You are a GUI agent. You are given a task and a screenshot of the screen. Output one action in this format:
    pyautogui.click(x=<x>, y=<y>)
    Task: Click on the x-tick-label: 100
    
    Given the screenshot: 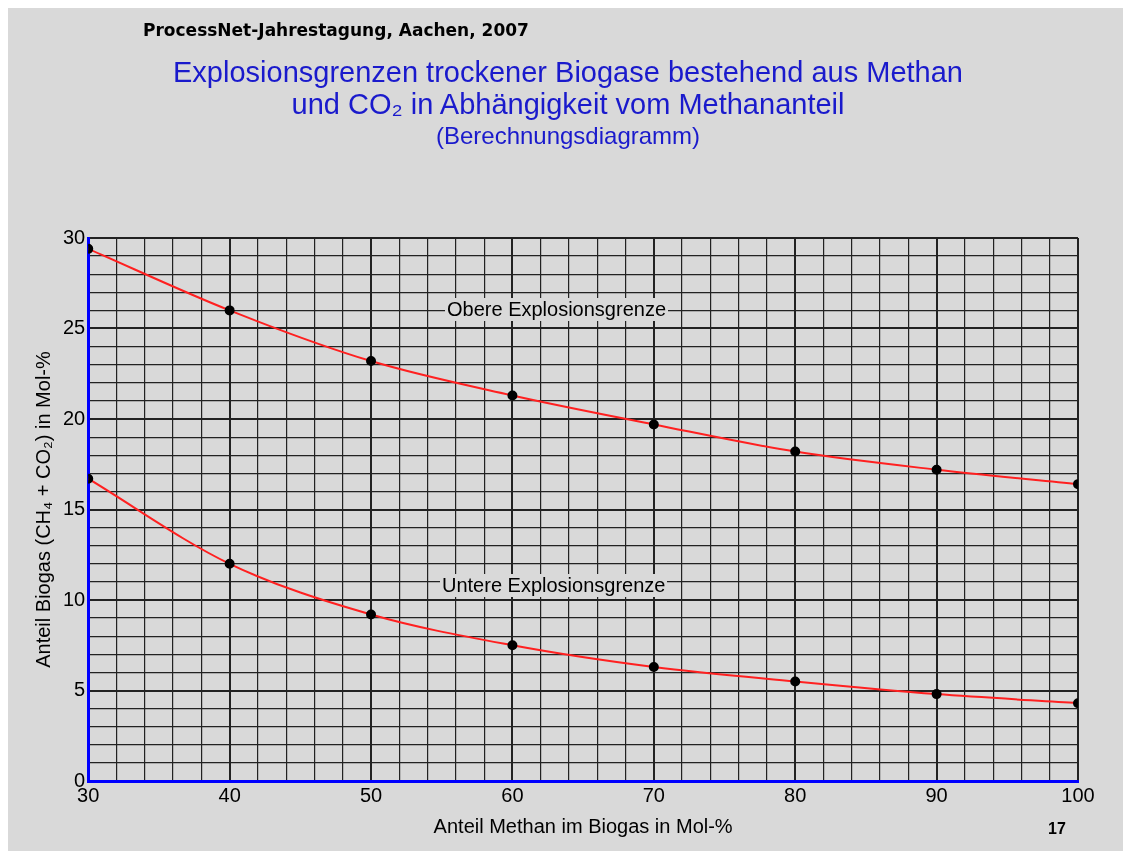 What is the action you would take?
    pyautogui.click(x=1078, y=794)
    